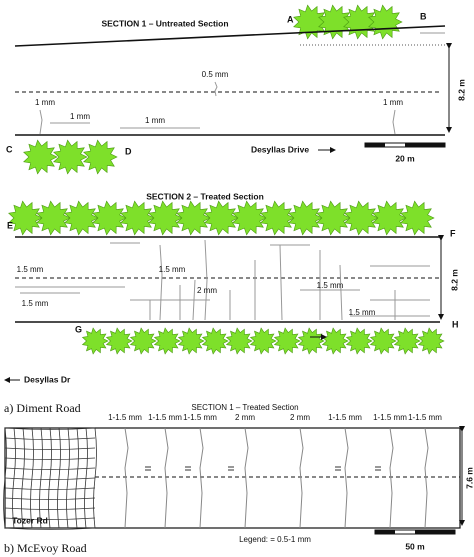 This screenshot has height=557, width=474. What do you see at coordinates (469, 478) in the screenshot?
I see `width-label: 7.6 m` at bounding box center [469, 478].